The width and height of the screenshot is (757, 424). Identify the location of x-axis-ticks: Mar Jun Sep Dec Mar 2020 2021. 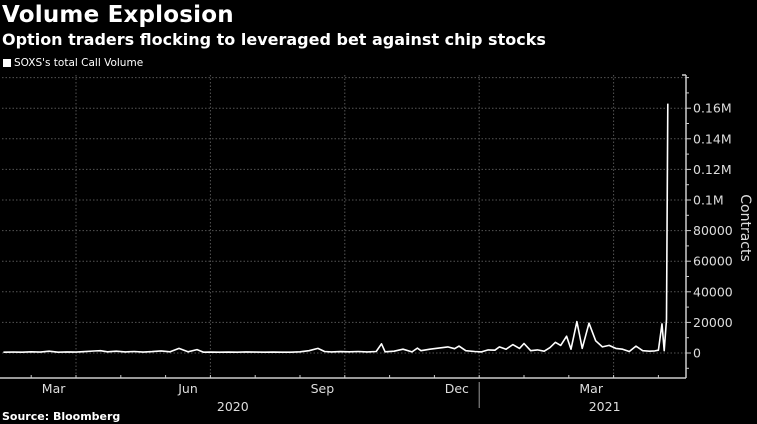
(344, 394).